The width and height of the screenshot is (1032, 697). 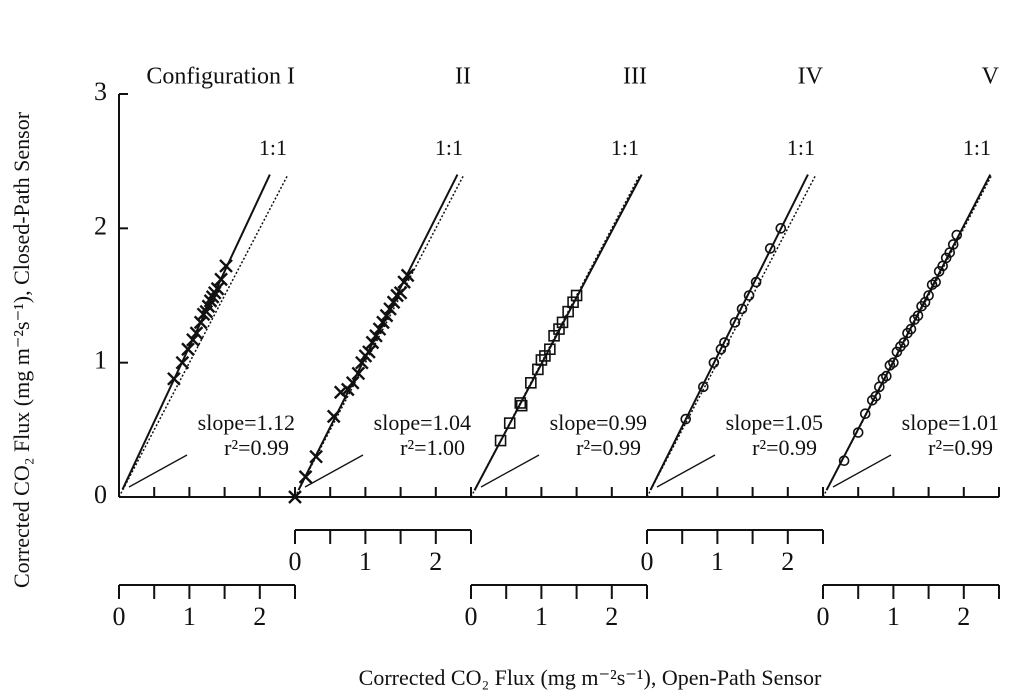 What do you see at coordinates (598, 422) in the screenshot?
I see `slope-label: slope=0.99` at bounding box center [598, 422].